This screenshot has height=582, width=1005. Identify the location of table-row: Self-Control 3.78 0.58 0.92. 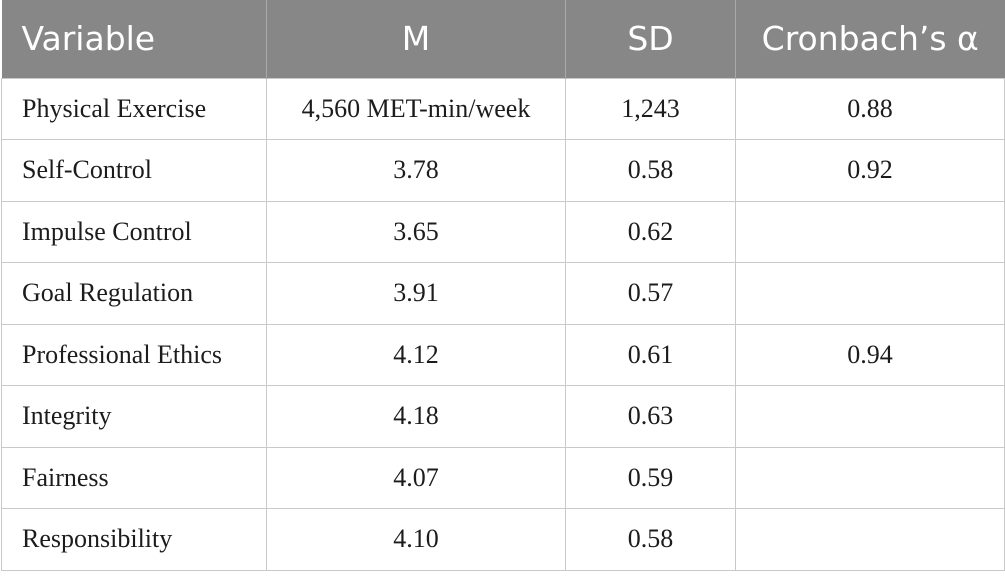
(503, 170).